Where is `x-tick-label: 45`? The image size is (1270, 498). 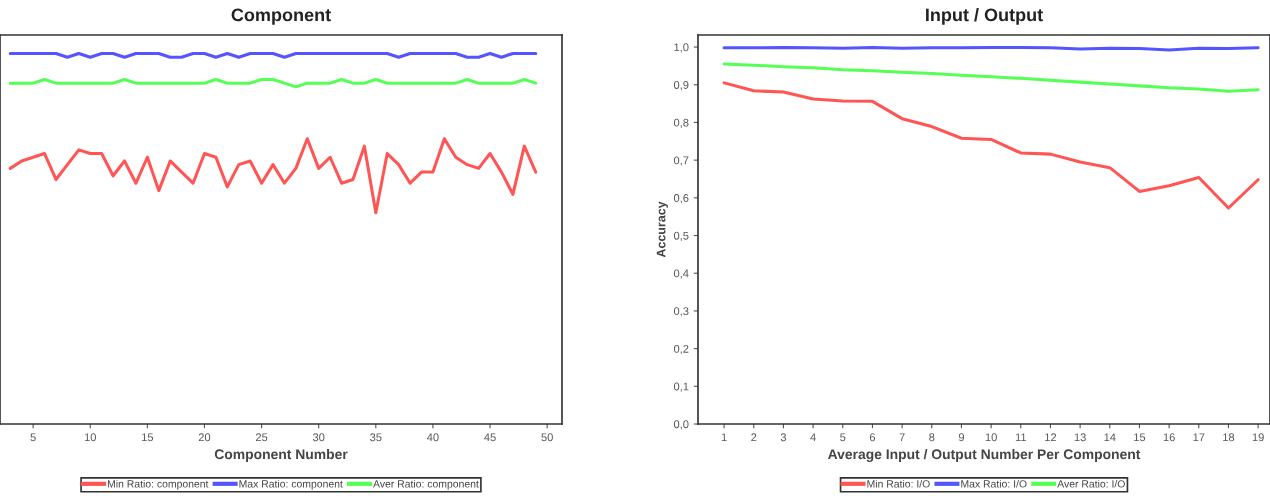
x-tick-label: 45 is located at coordinates (490, 437).